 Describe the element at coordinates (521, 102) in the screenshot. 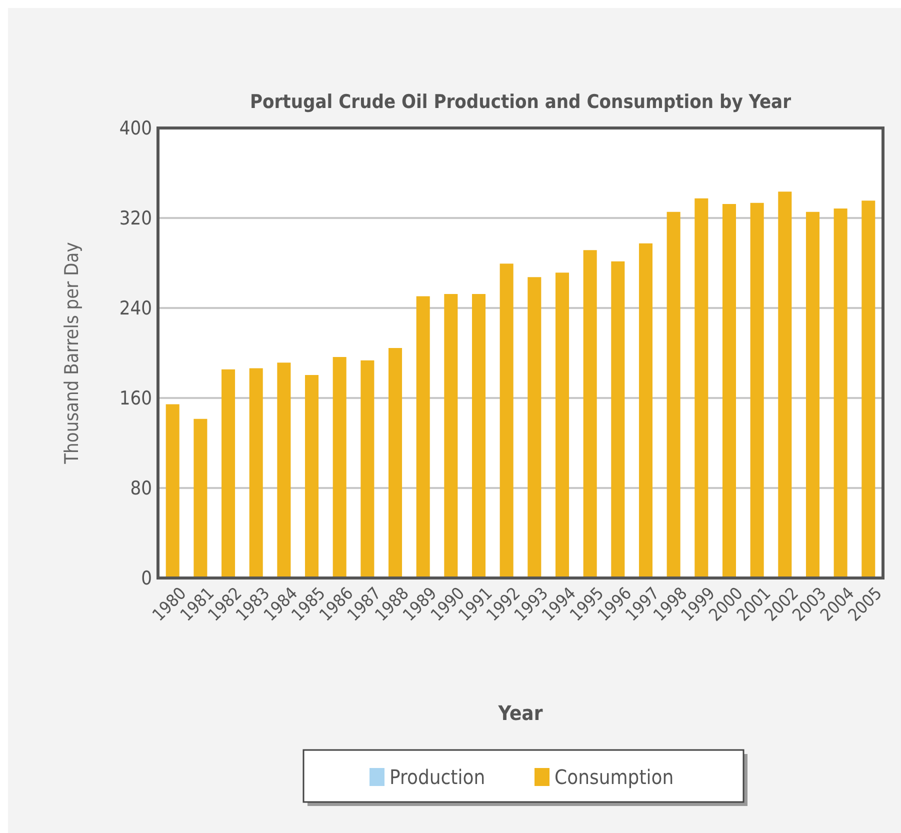

I see `chart-title: Portugal Crude Oil Production and Consumption by Year` at that location.